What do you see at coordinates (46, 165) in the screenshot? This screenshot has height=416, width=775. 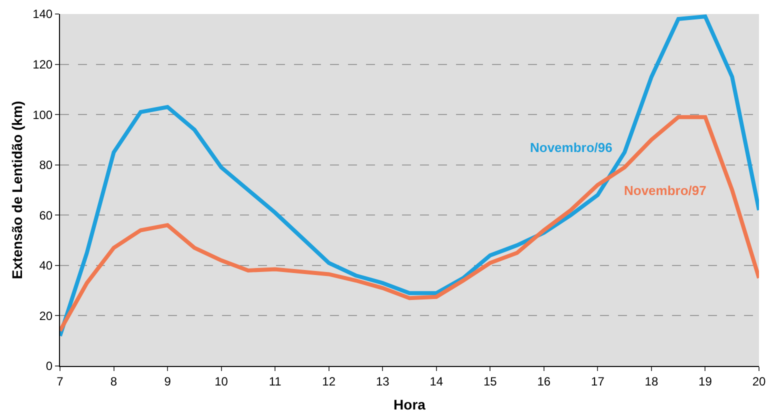 I see `y-tick-label: 80` at bounding box center [46, 165].